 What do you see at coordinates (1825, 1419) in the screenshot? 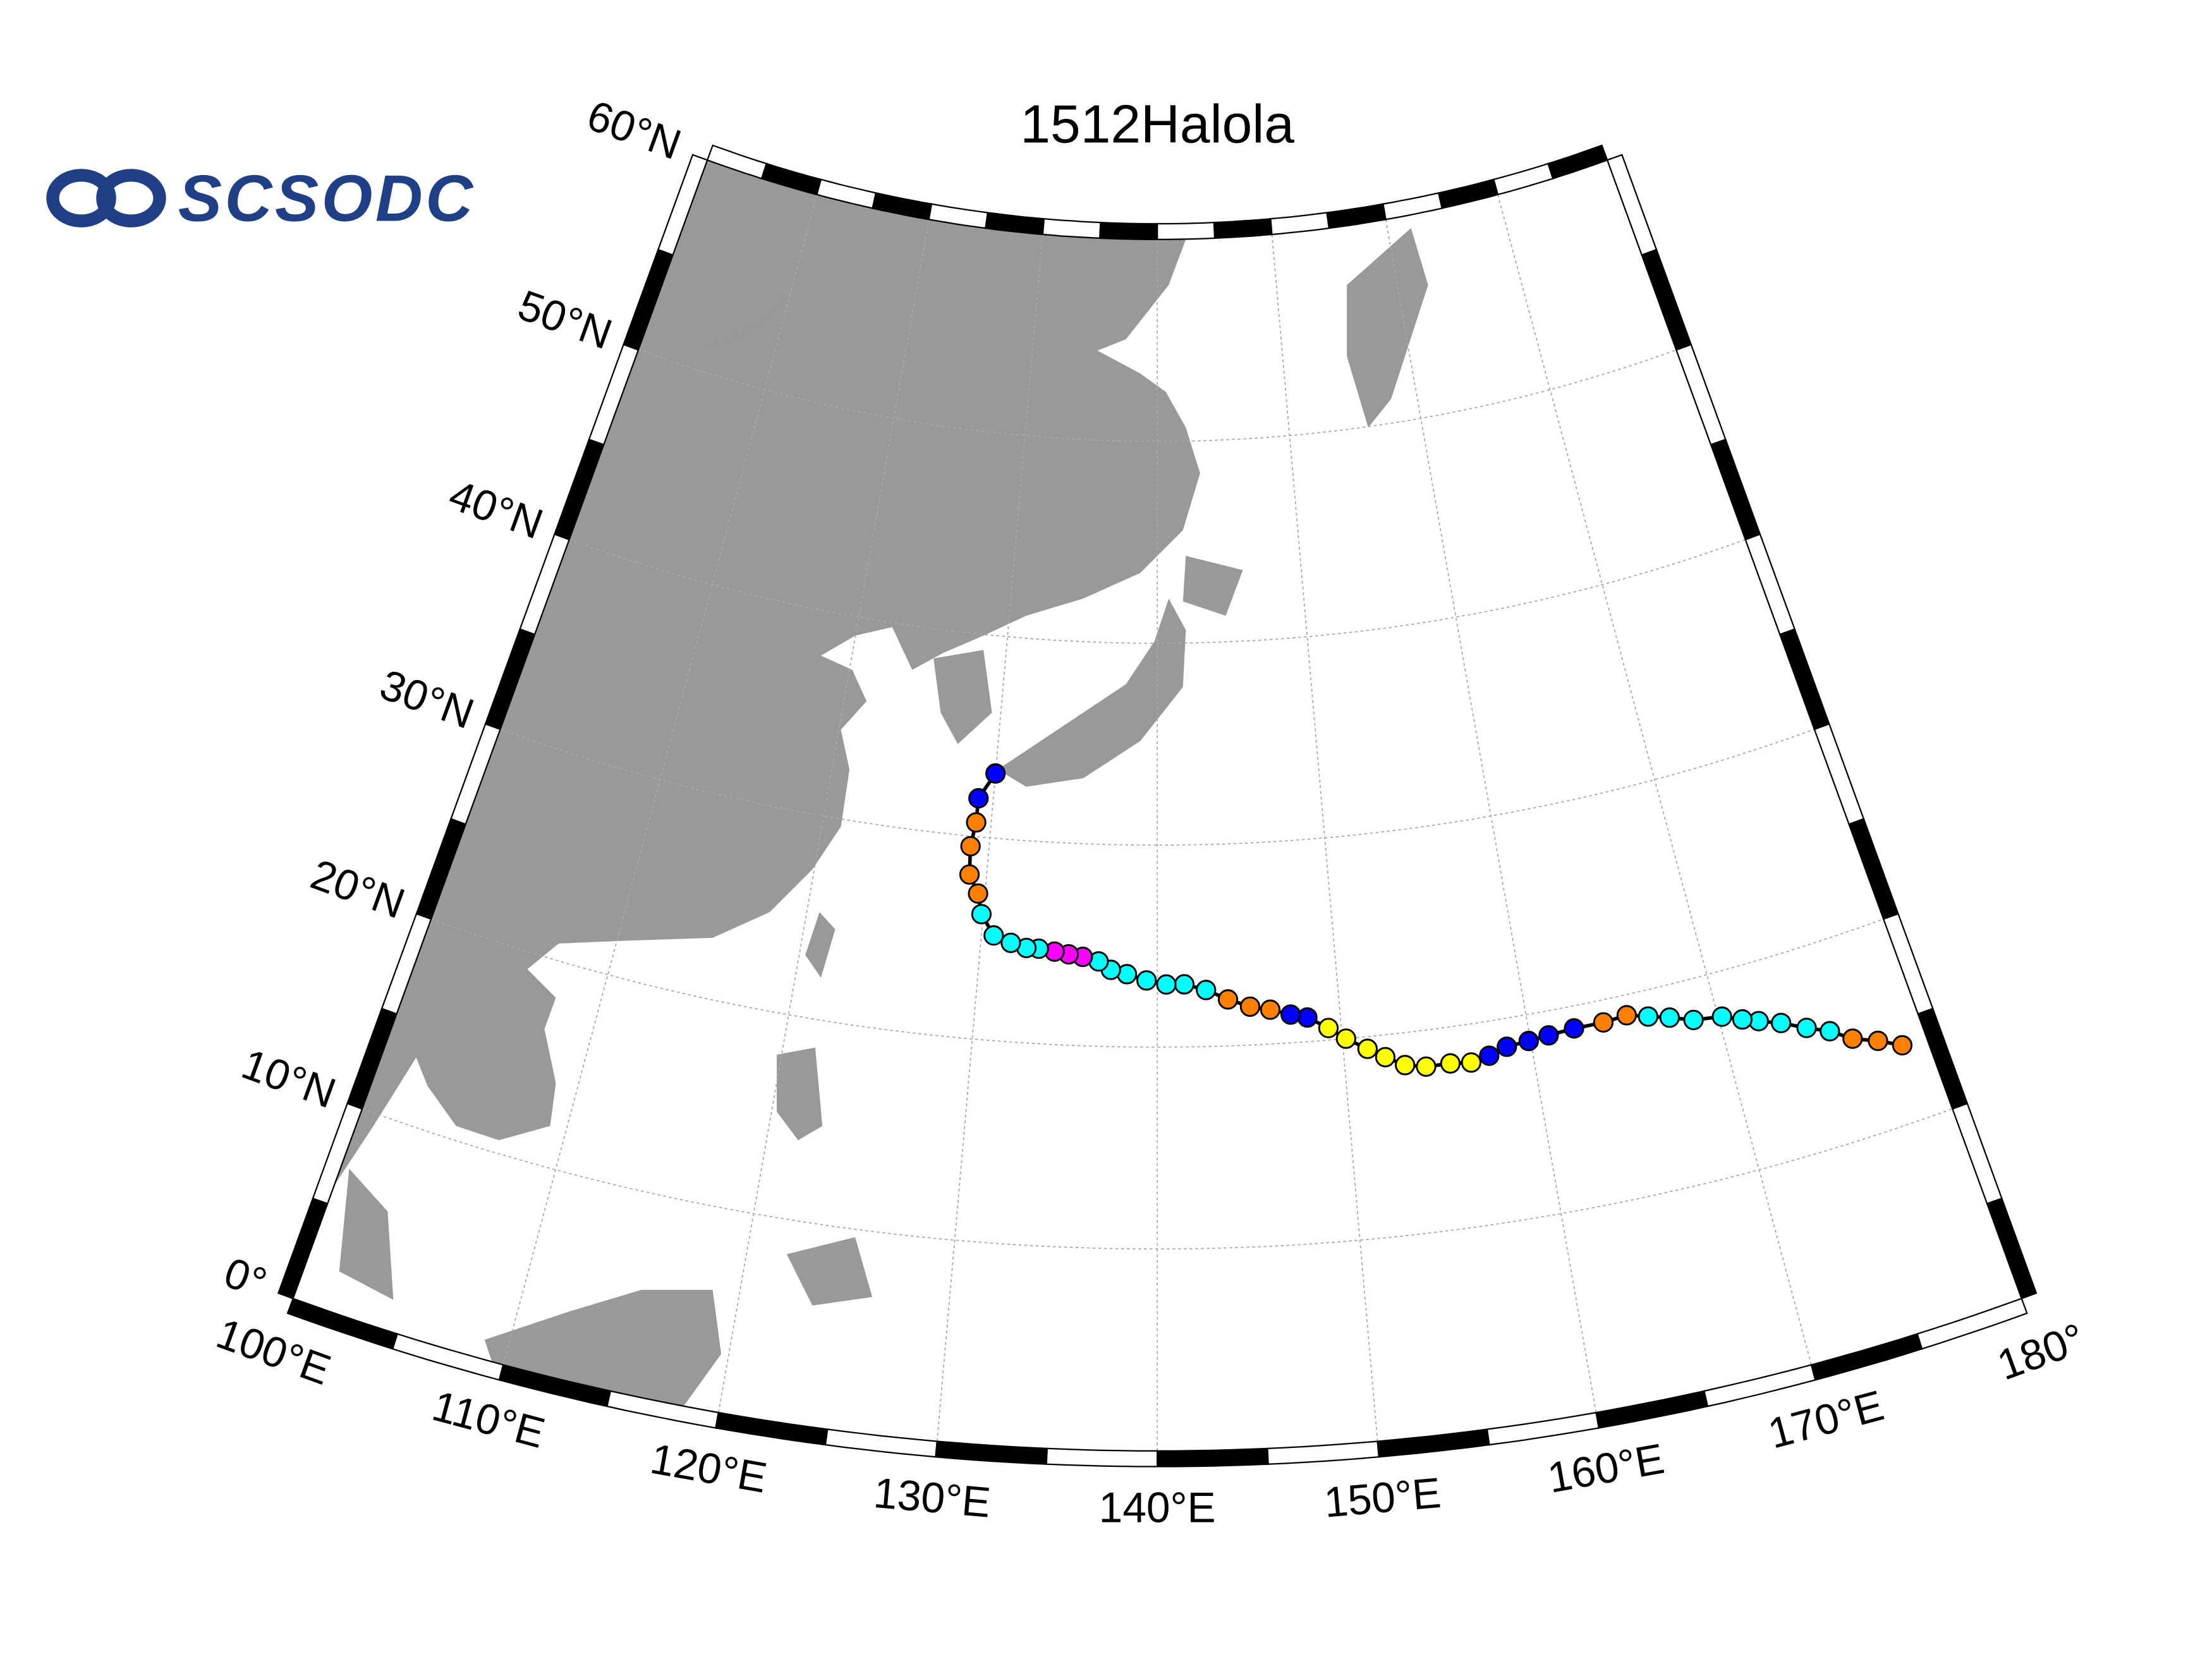
I see `x-tick-label: 170°E` at bounding box center [1825, 1419].